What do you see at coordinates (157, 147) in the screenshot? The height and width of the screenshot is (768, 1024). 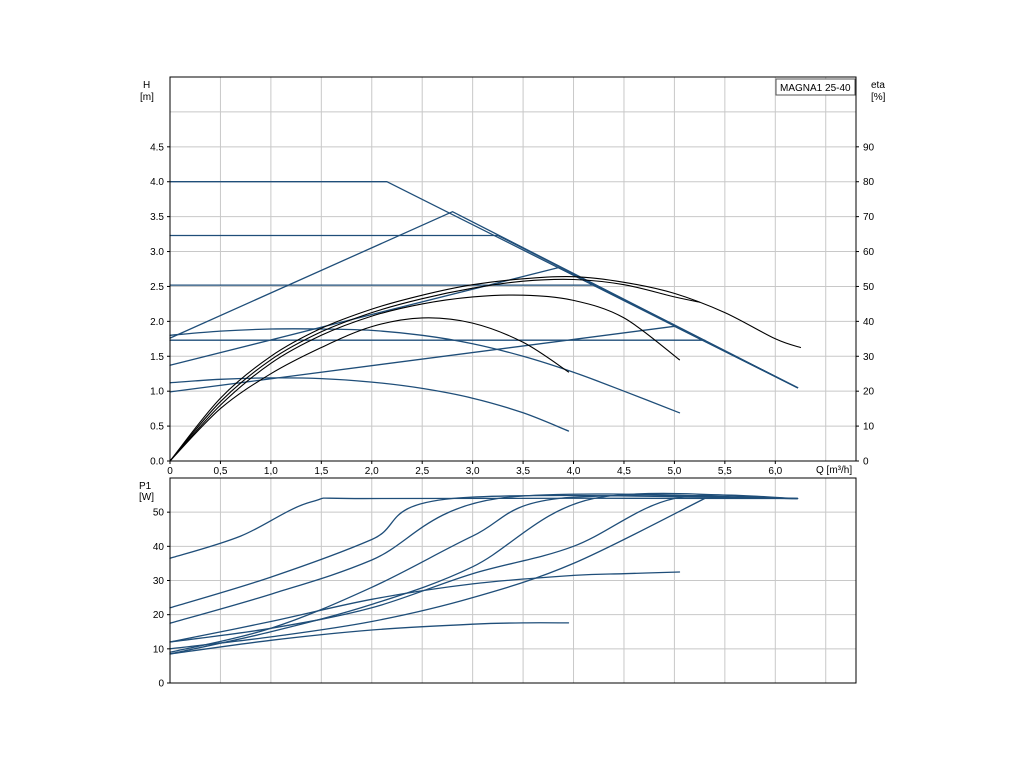 I see `y-tick-label: 4.5` at bounding box center [157, 147].